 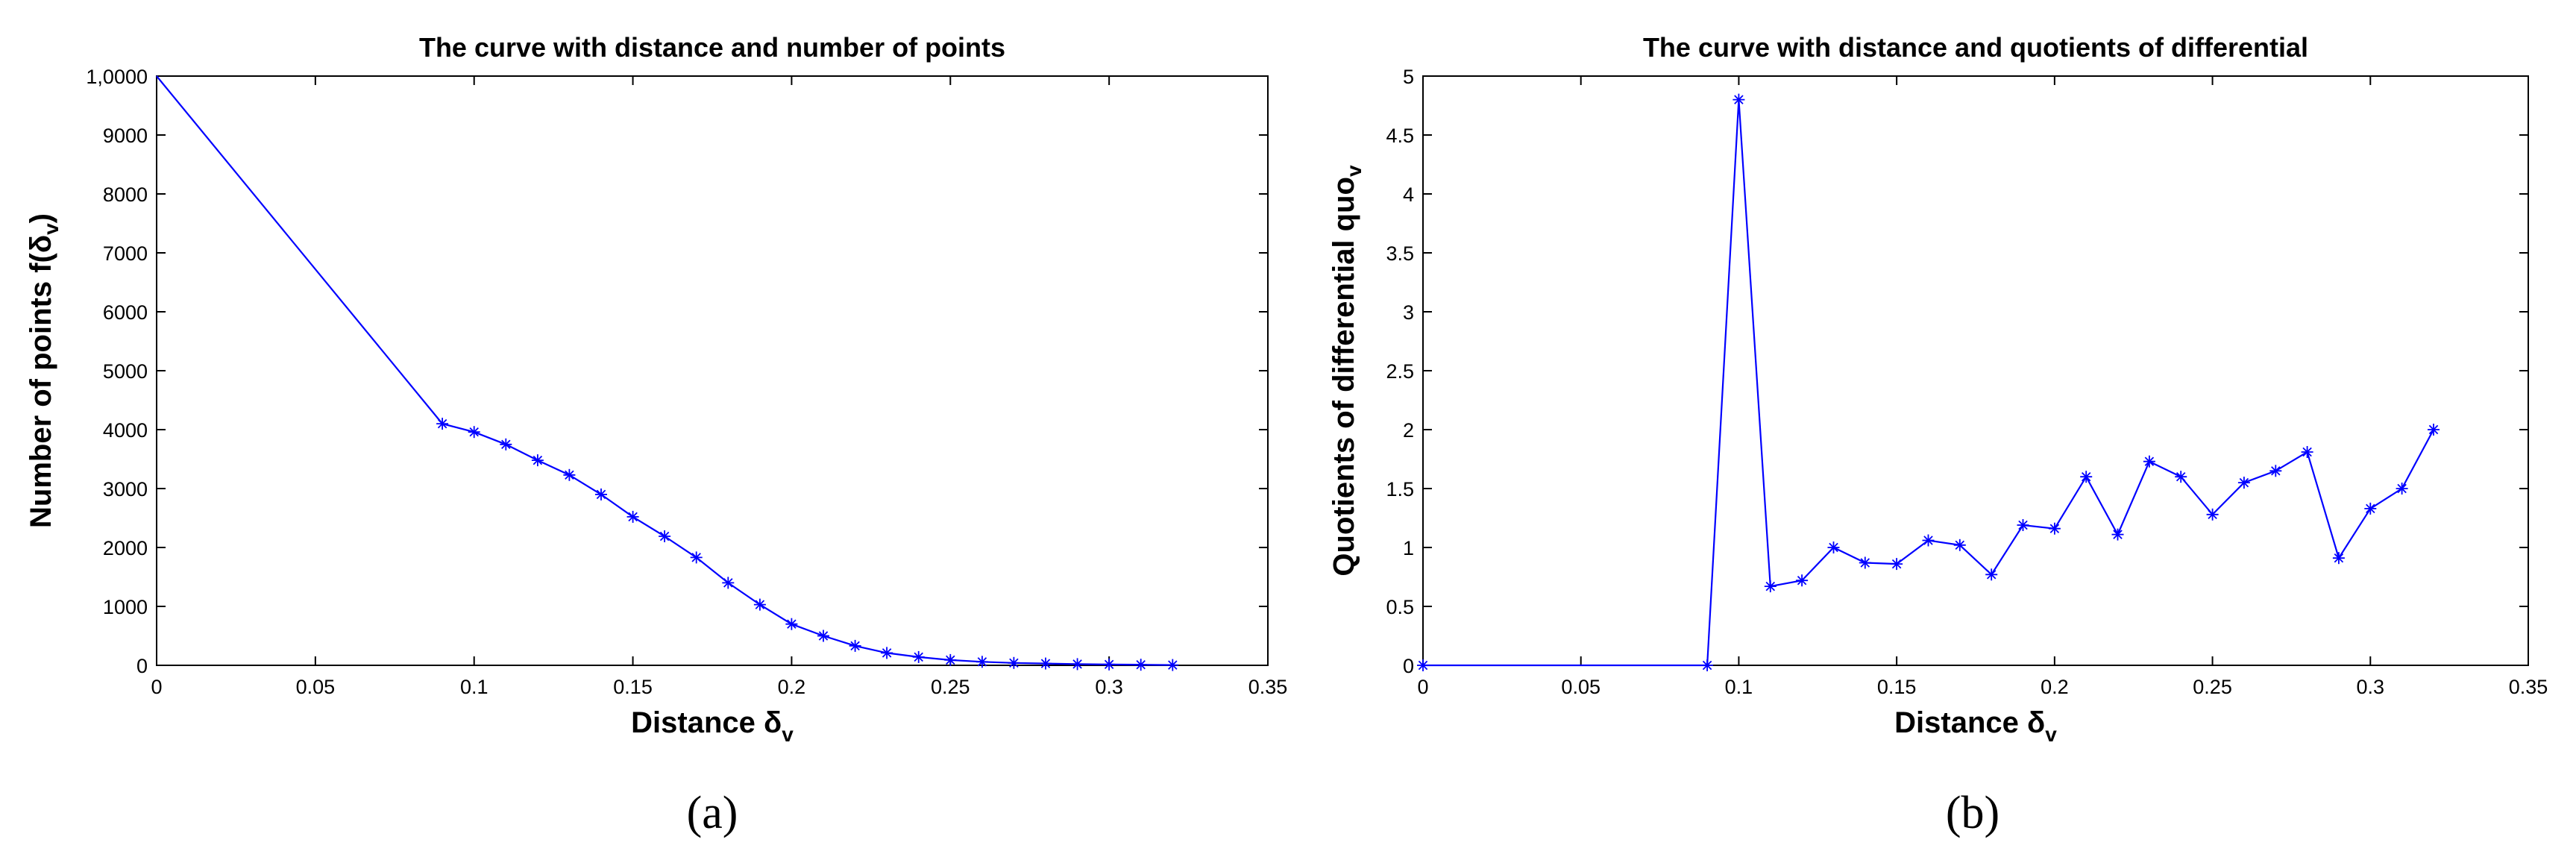 I want to click on x-tick-label: 0.05, so click(x=1580, y=687).